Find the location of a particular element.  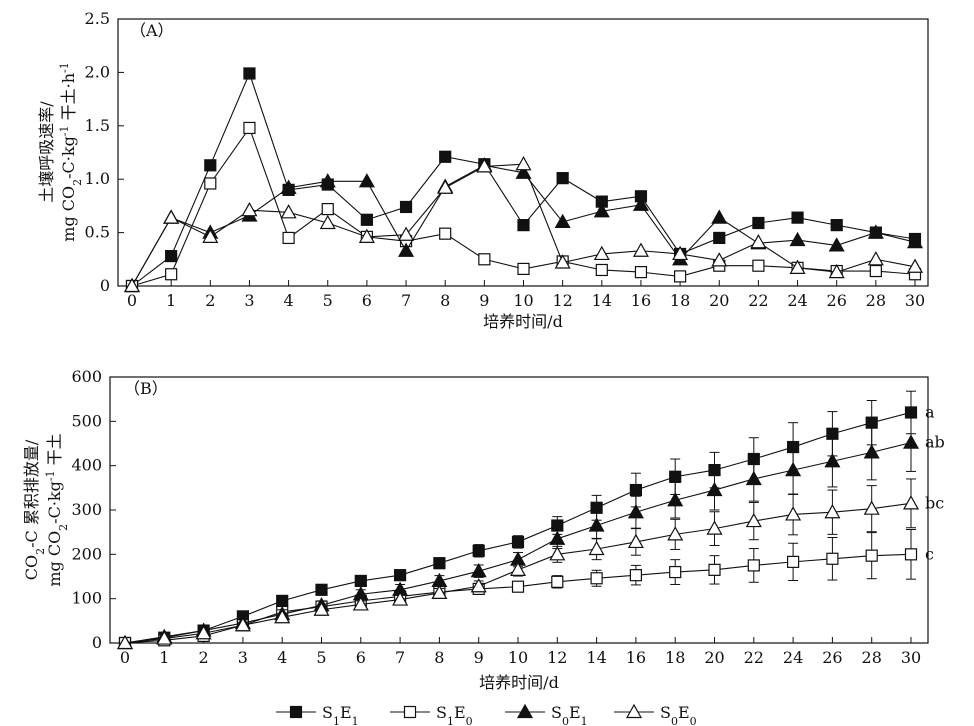

y-axis-title-line1: 土壤呼吸速率/ is located at coordinates (46, 152).